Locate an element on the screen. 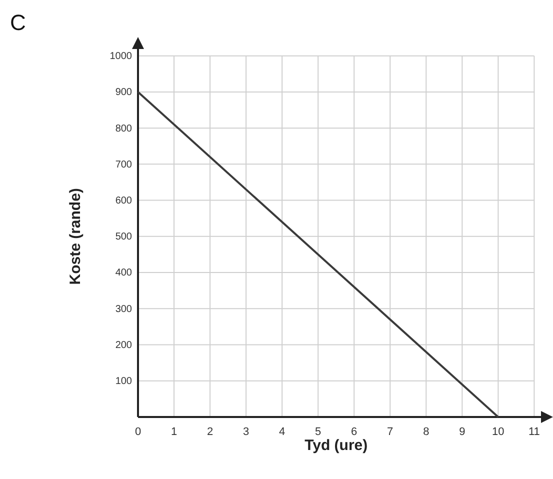 The image size is (553, 479). text: C is located at coordinates (18, 22).